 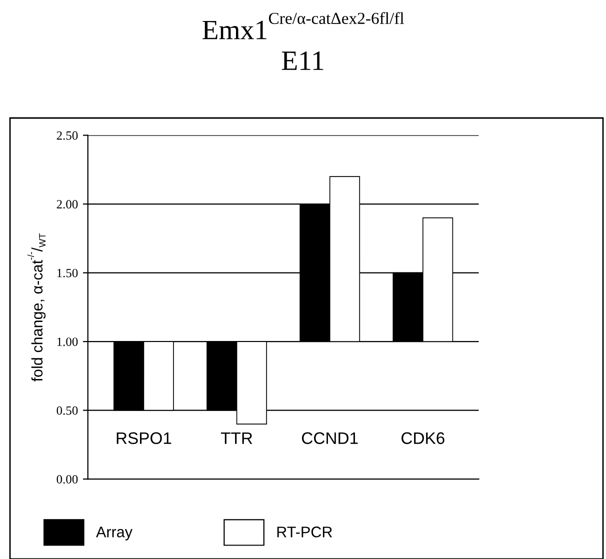 What do you see at coordinates (144, 438) in the screenshot?
I see `x-tick-label: RSPO1` at bounding box center [144, 438].